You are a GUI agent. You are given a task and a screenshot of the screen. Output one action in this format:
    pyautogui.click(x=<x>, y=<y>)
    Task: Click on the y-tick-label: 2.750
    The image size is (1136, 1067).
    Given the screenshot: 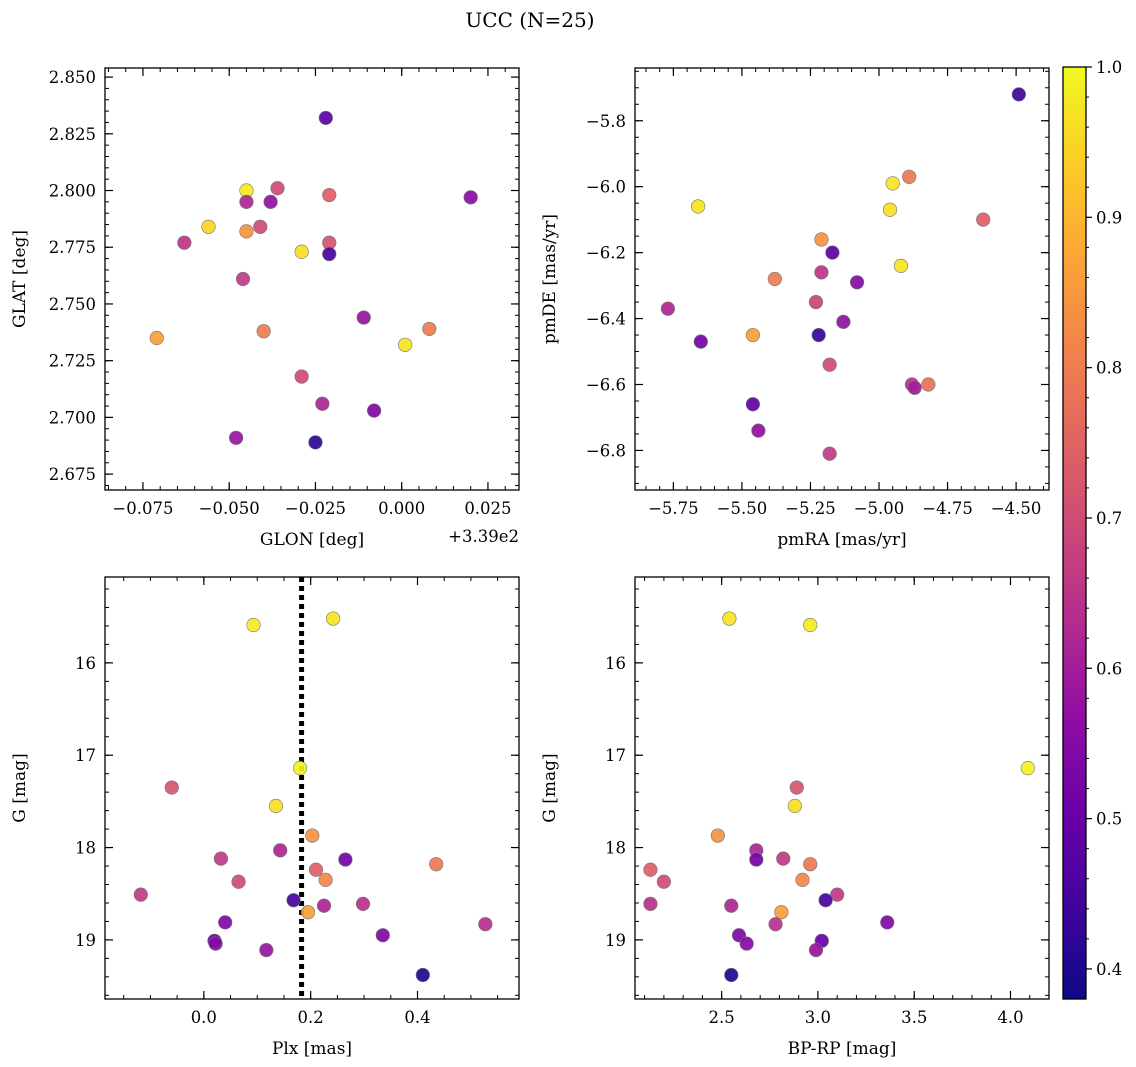 What is the action you would take?
    pyautogui.click(x=72, y=304)
    